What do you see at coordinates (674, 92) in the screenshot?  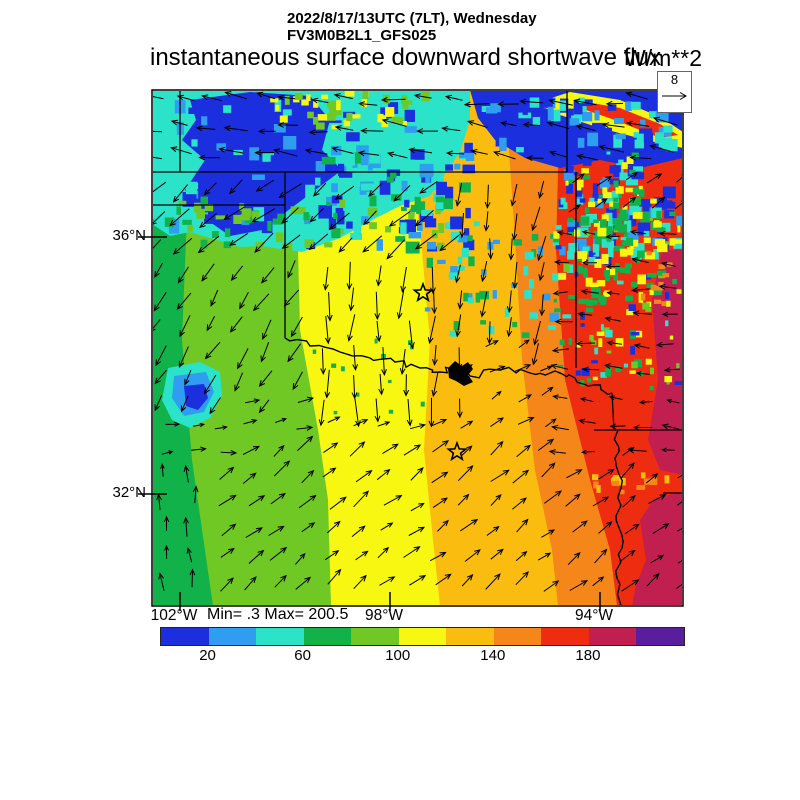 I see `wind-reference-box: 8` at bounding box center [674, 92].